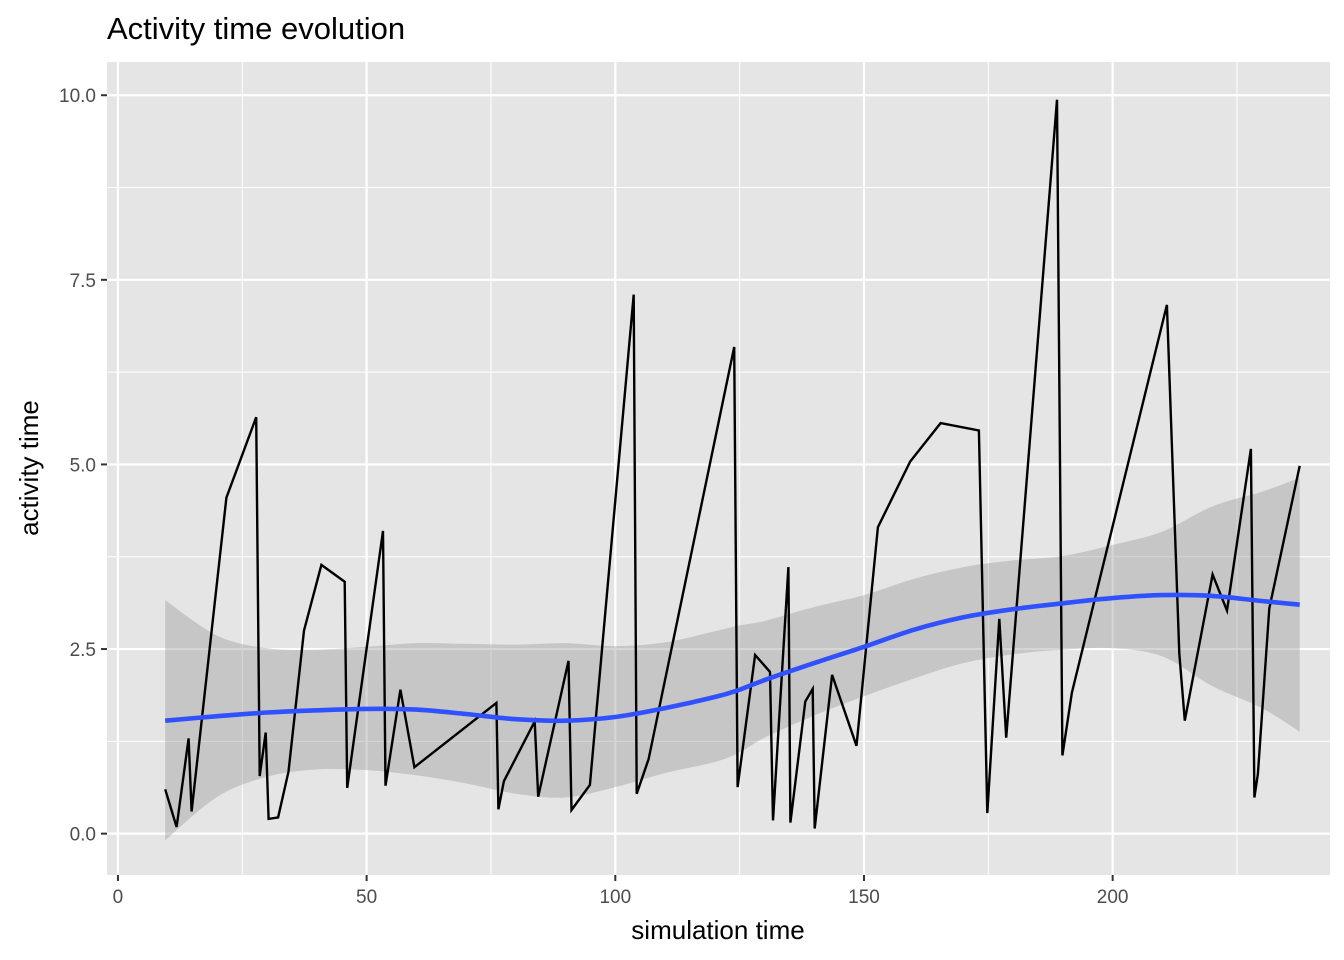 The image size is (1344, 960). I want to click on y-tick-label: 5.0, so click(83, 465).